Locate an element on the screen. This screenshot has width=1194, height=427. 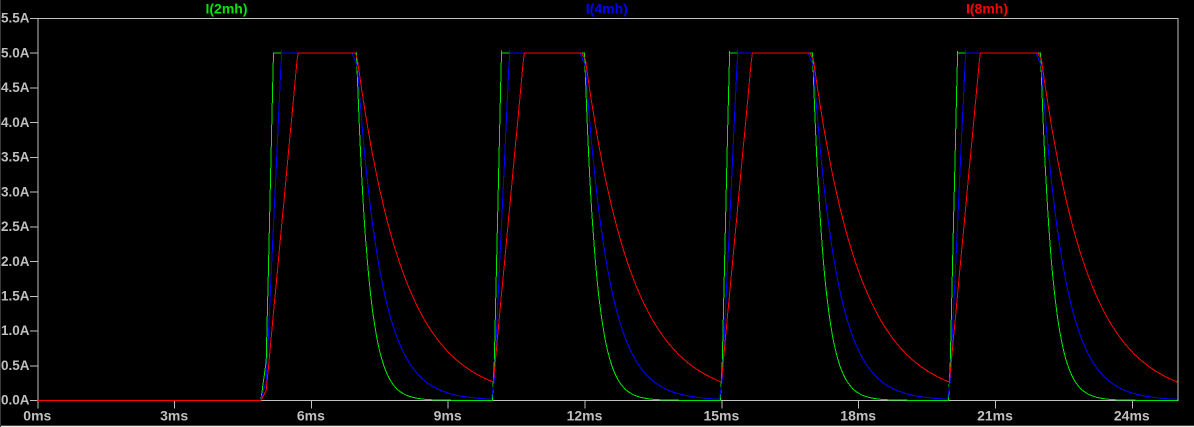
svg-text: 6ms is located at coordinates (311, 416).